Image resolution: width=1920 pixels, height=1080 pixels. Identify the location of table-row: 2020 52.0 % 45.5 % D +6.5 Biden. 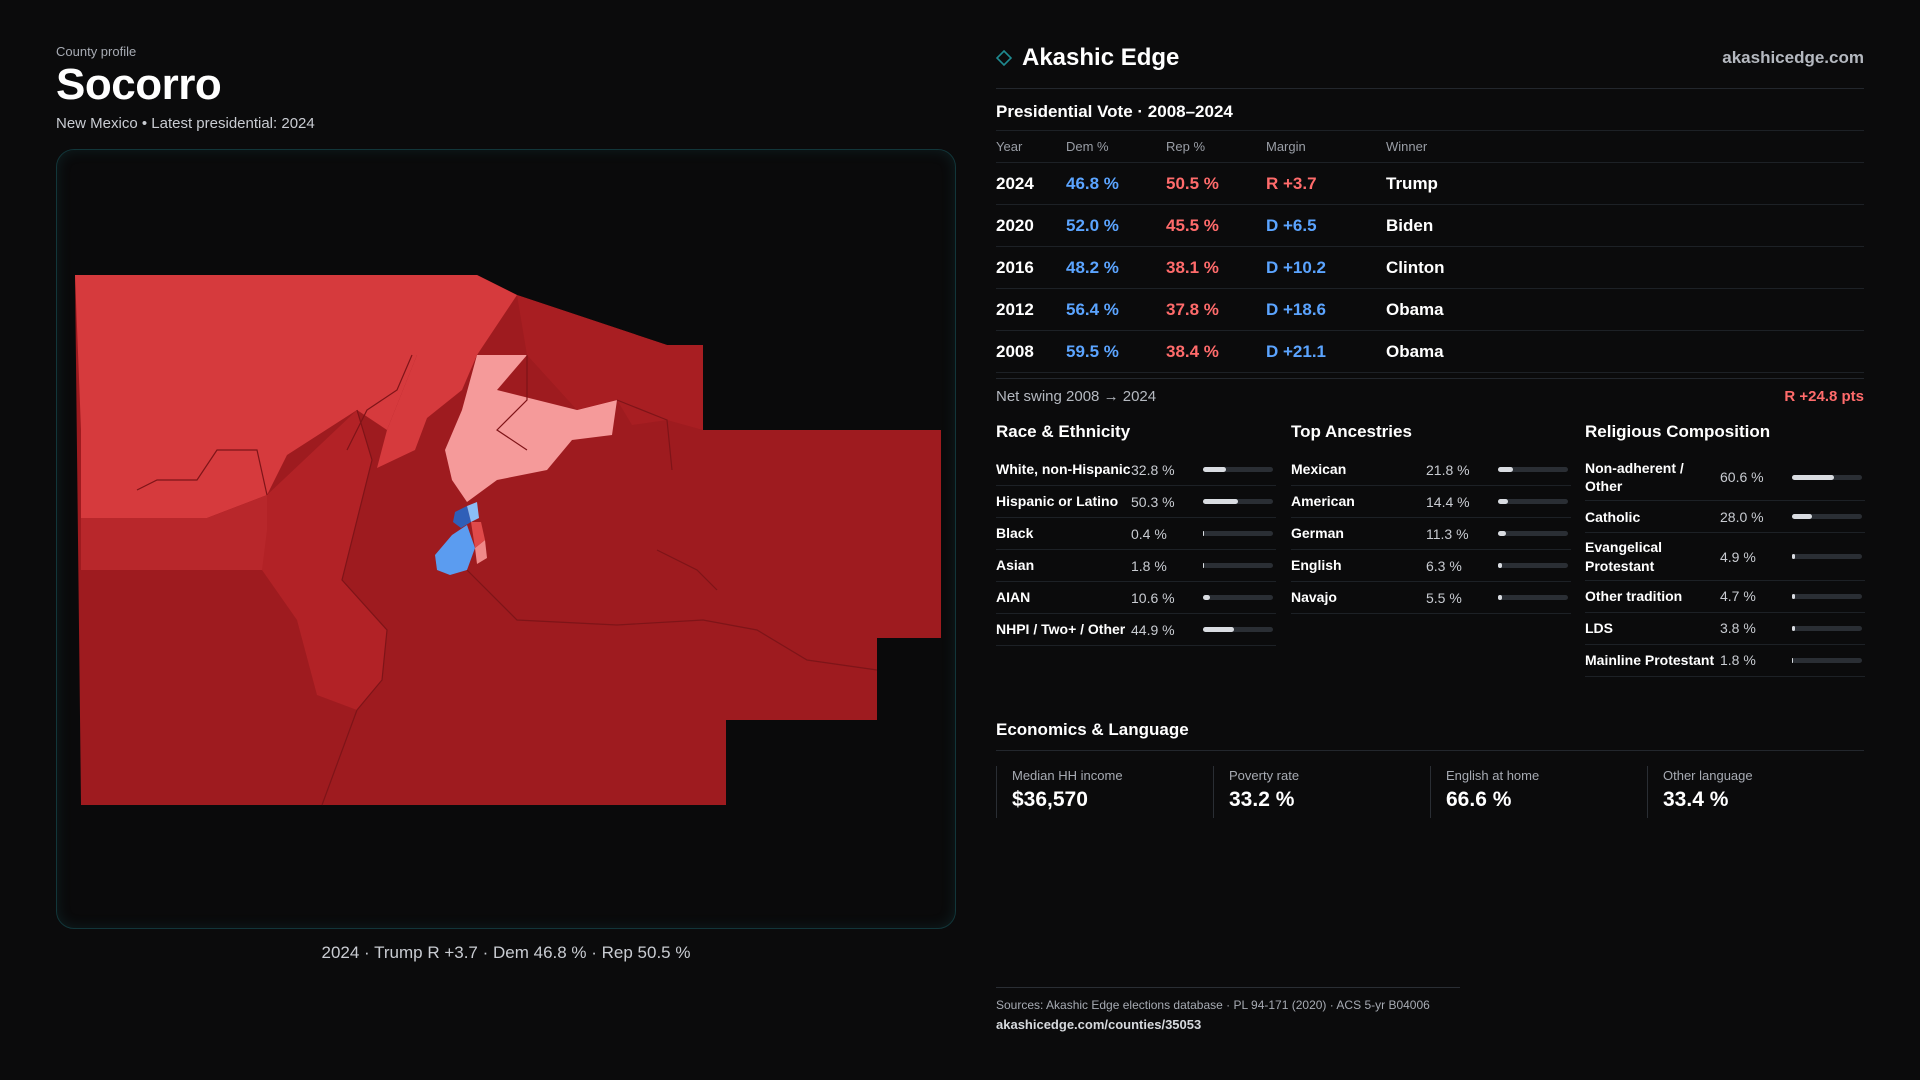
(1430, 226).